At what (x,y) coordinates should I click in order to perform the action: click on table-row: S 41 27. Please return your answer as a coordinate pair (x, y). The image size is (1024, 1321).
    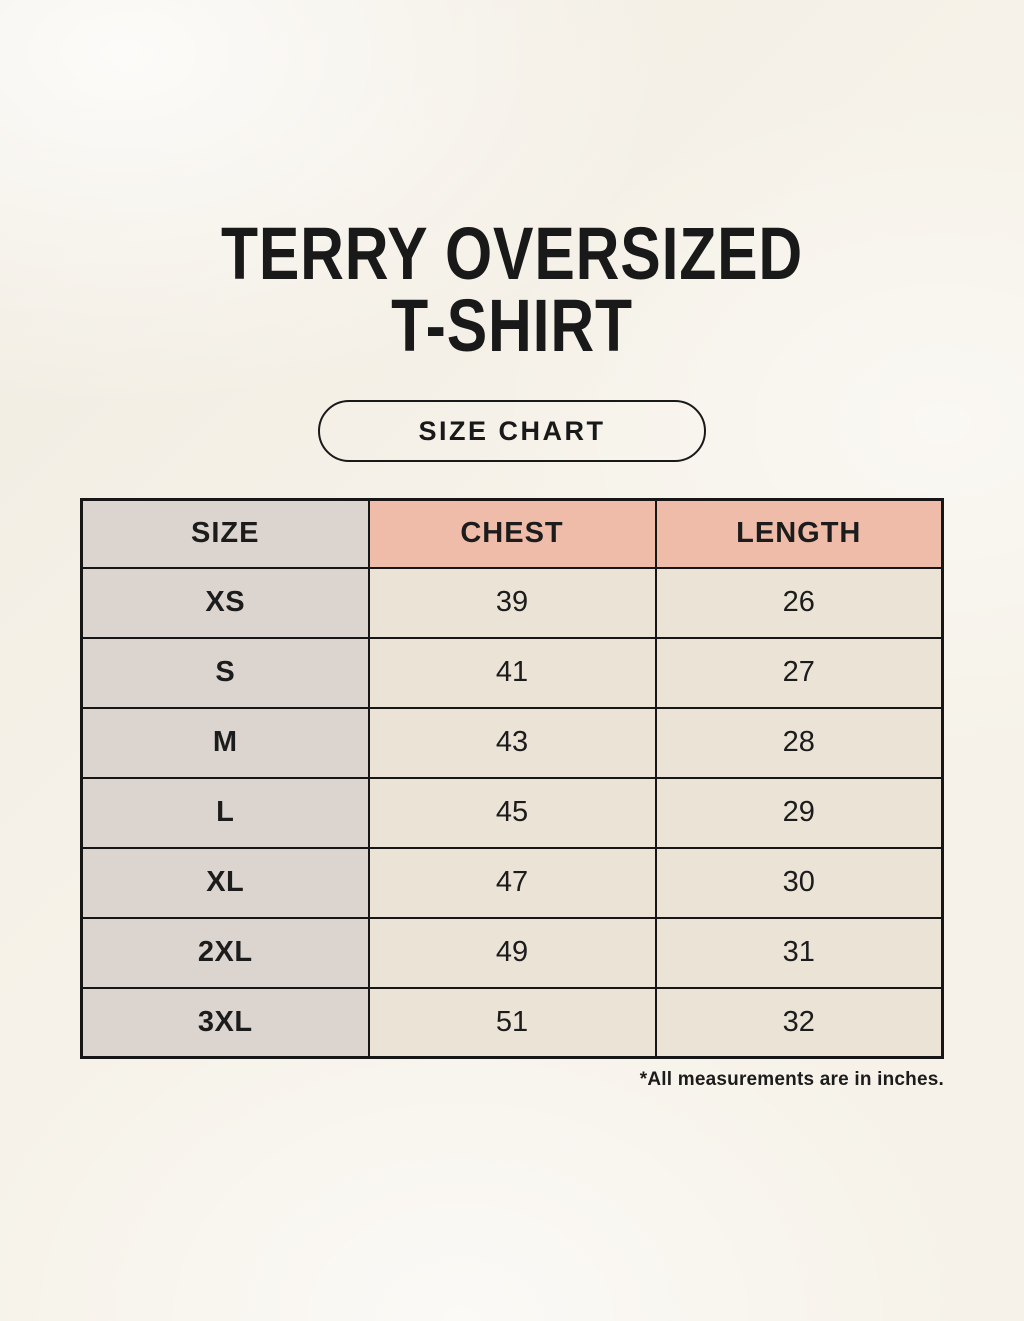
    Looking at the image, I should click on (512, 672).